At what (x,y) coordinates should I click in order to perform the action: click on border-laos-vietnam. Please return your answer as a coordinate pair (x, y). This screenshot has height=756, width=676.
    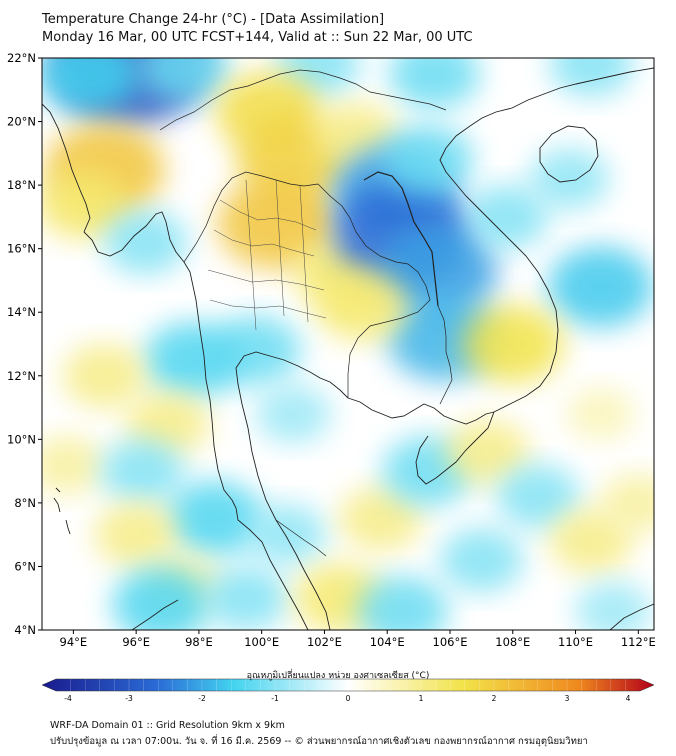
    Looking at the image, I should click on (401, 239).